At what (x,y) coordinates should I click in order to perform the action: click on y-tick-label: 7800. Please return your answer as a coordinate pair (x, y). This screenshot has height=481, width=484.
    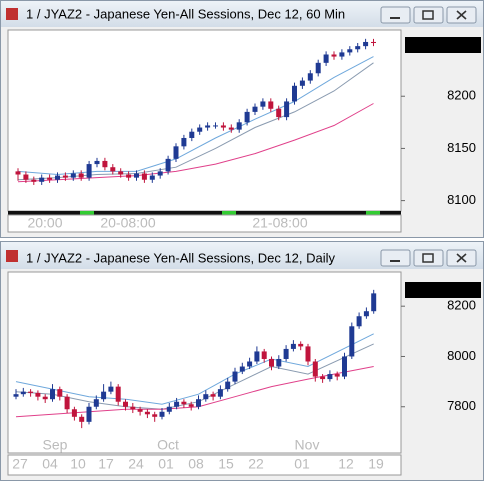
    Looking at the image, I should click on (461, 405).